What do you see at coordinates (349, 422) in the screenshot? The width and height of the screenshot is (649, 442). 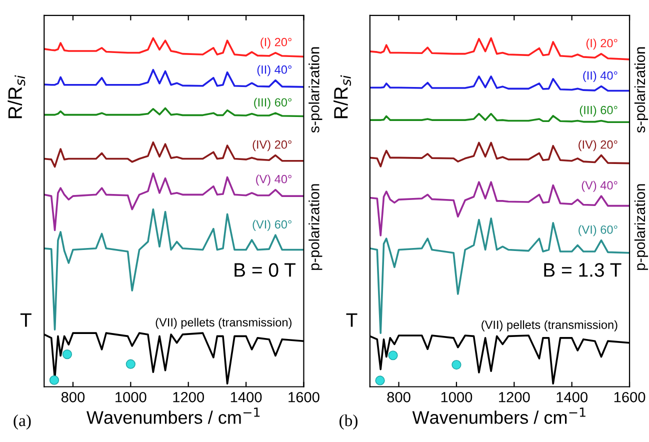 I see `text: (b)` at bounding box center [349, 422].